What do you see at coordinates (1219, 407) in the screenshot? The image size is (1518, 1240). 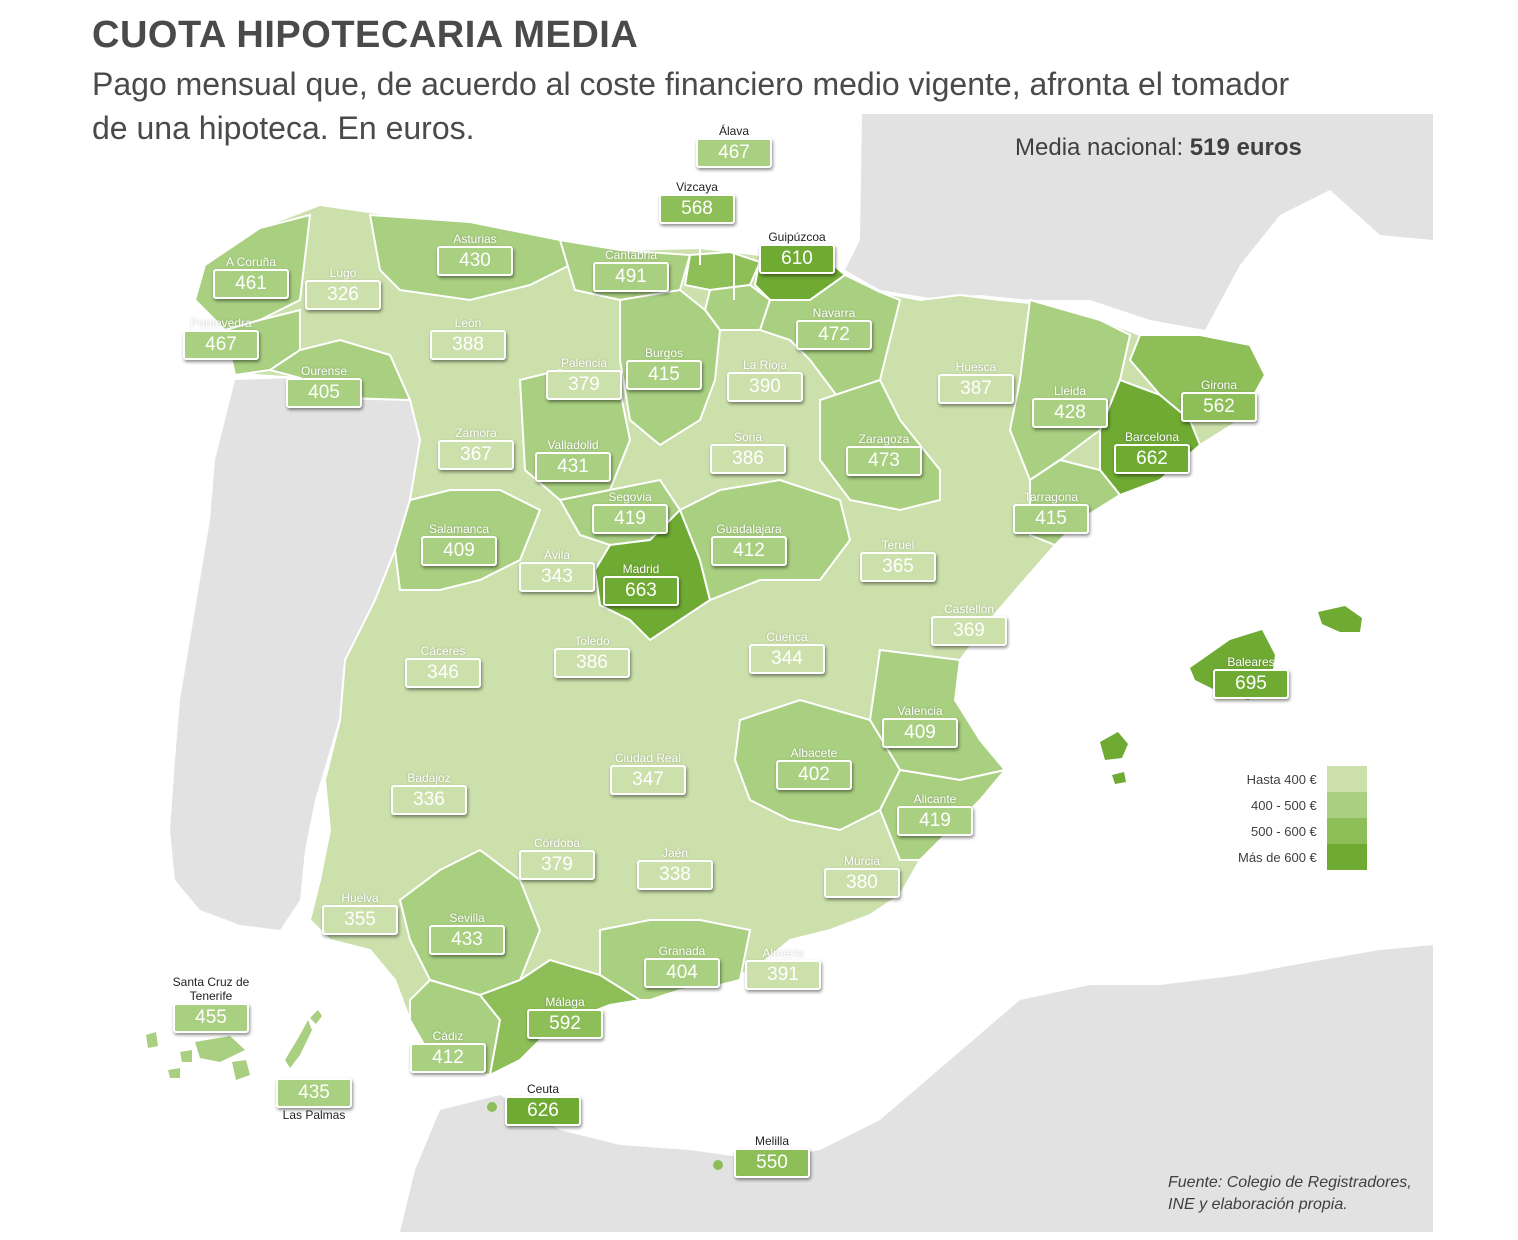 I see `province-value: 562` at bounding box center [1219, 407].